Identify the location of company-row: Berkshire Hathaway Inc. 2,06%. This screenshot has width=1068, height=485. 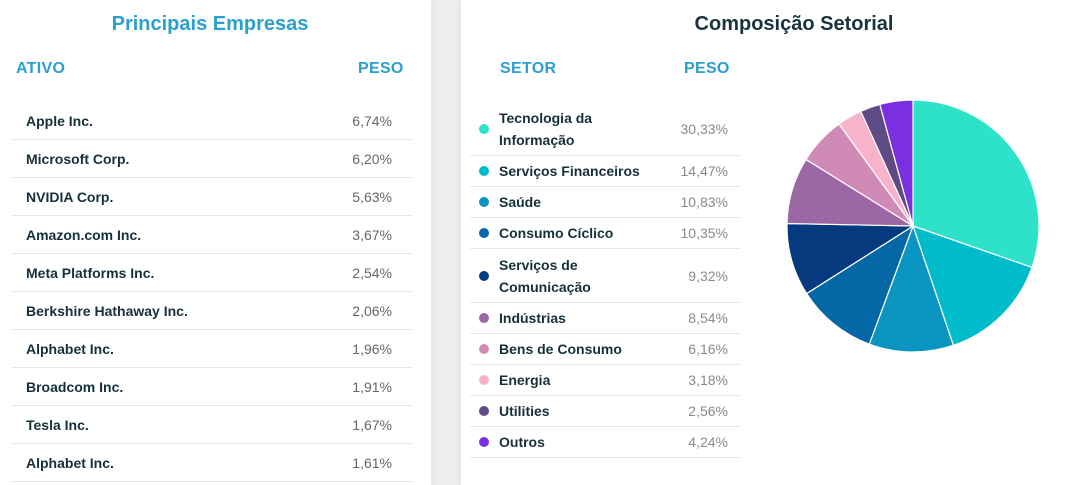
(212, 311).